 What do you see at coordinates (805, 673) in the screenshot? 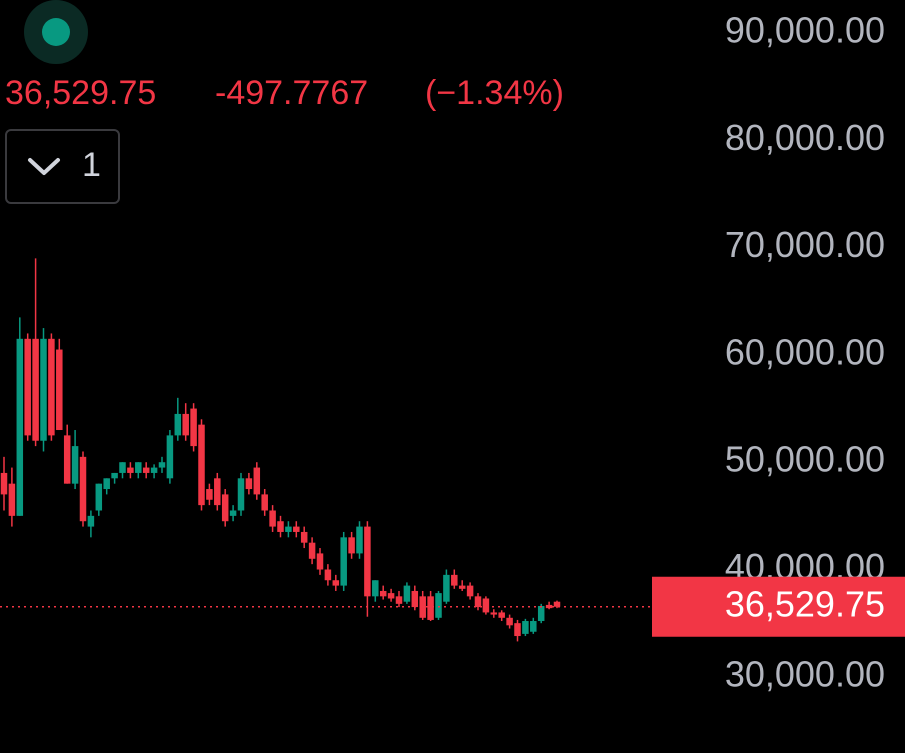
I see `y-tick-label: 30,000.00` at bounding box center [805, 673].